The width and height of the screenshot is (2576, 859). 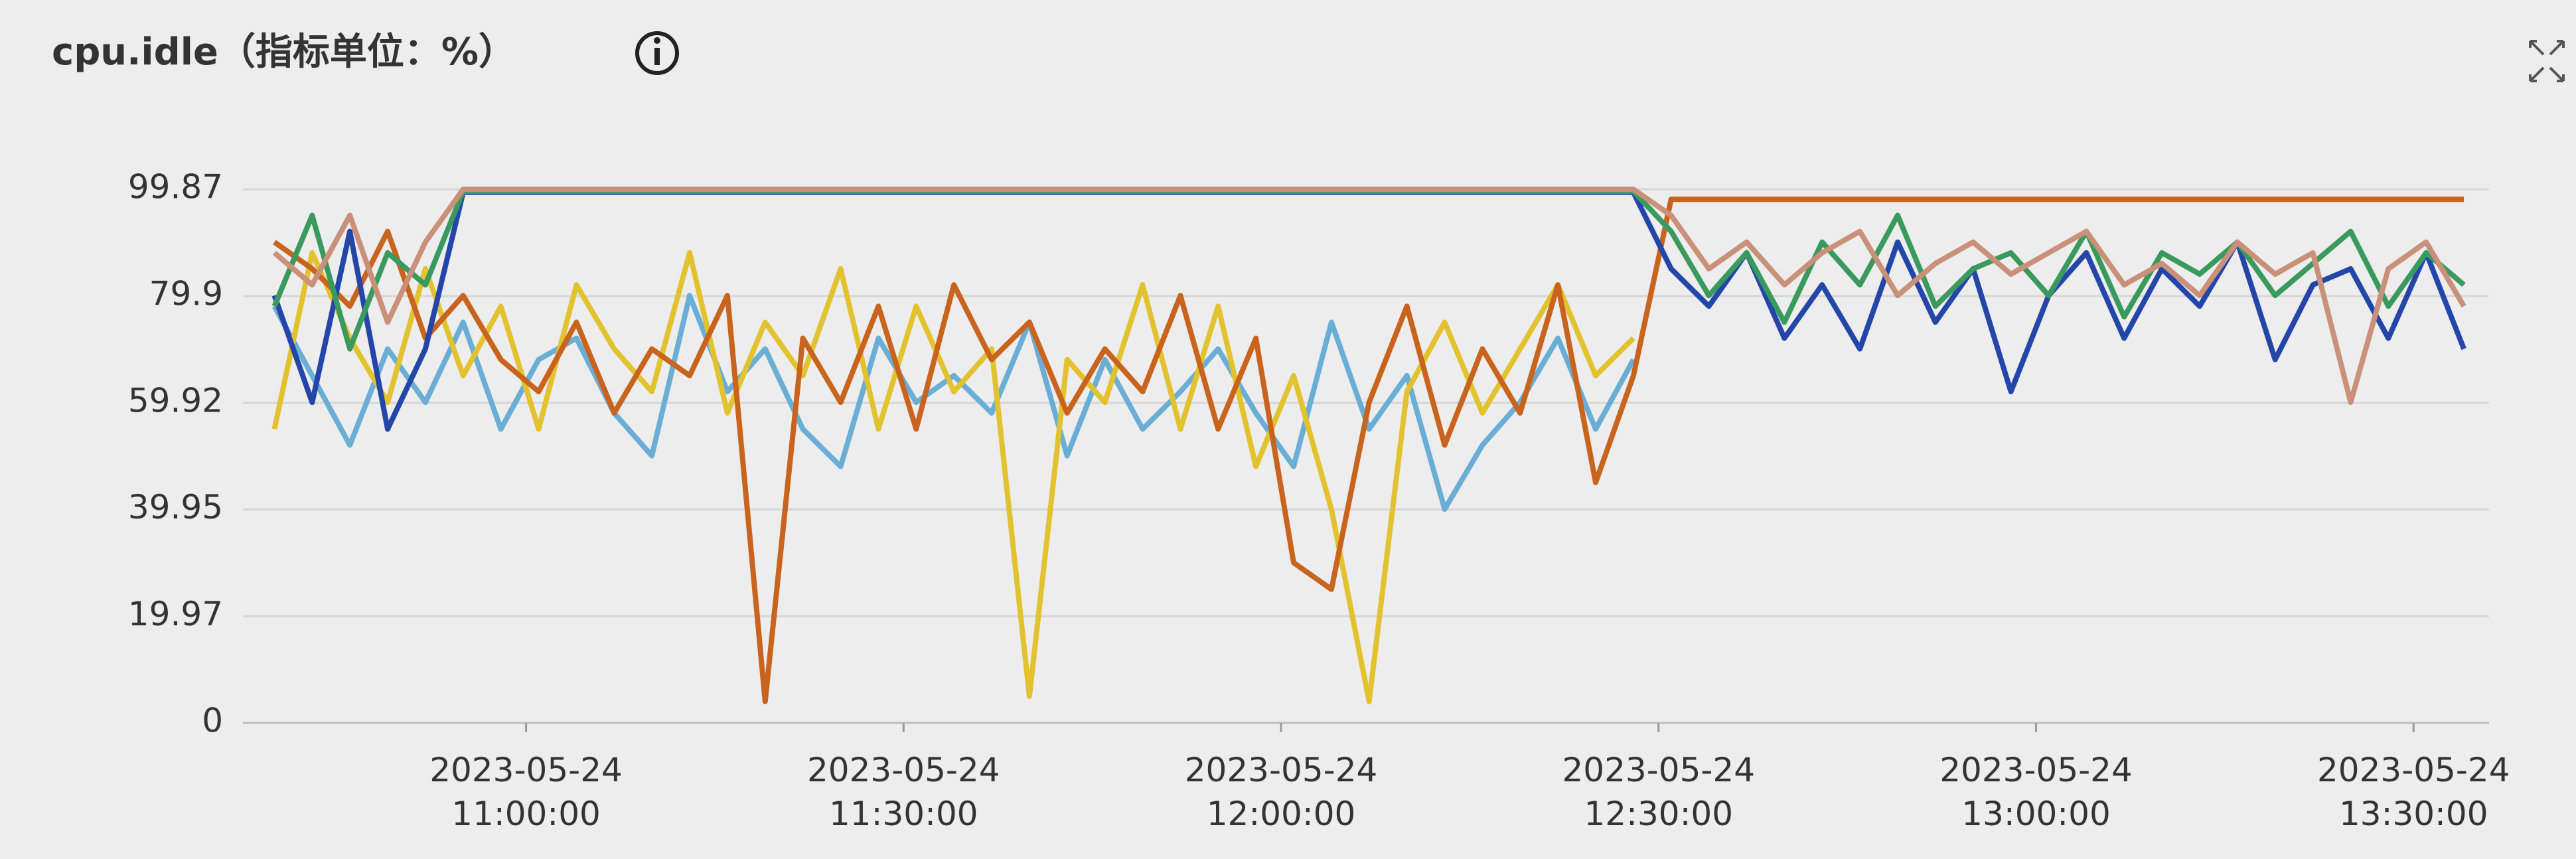 I want to click on x-tick-label: 2023-05-24 13:00:00, so click(x=2036, y=792).